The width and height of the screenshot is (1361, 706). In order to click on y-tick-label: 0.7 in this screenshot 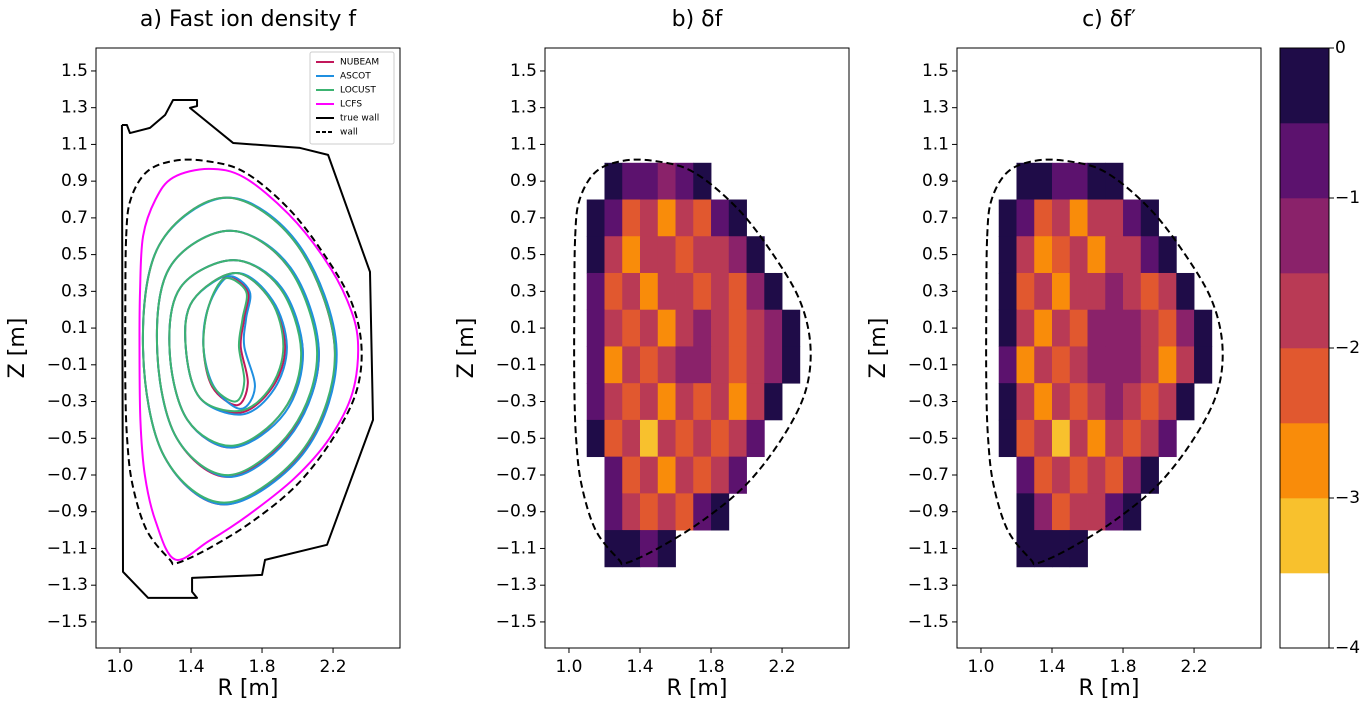, I will do `click(935, 218)`.